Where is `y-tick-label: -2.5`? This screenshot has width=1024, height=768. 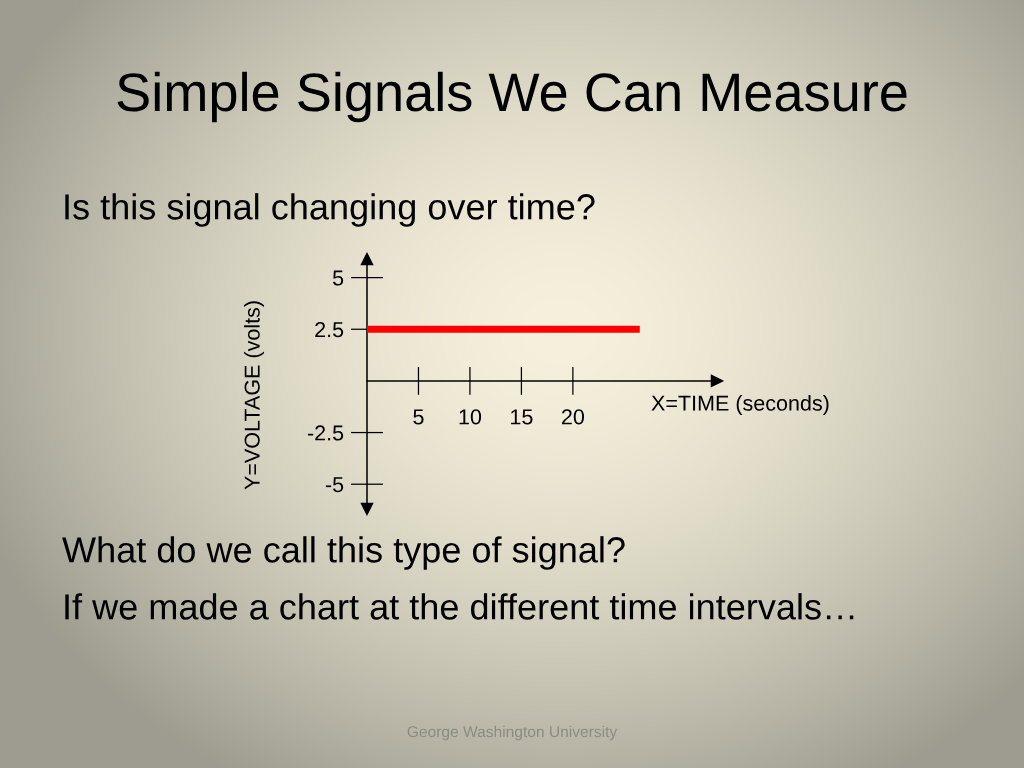 y-tick-label: -2.5 is located at coordinates (325, 433).